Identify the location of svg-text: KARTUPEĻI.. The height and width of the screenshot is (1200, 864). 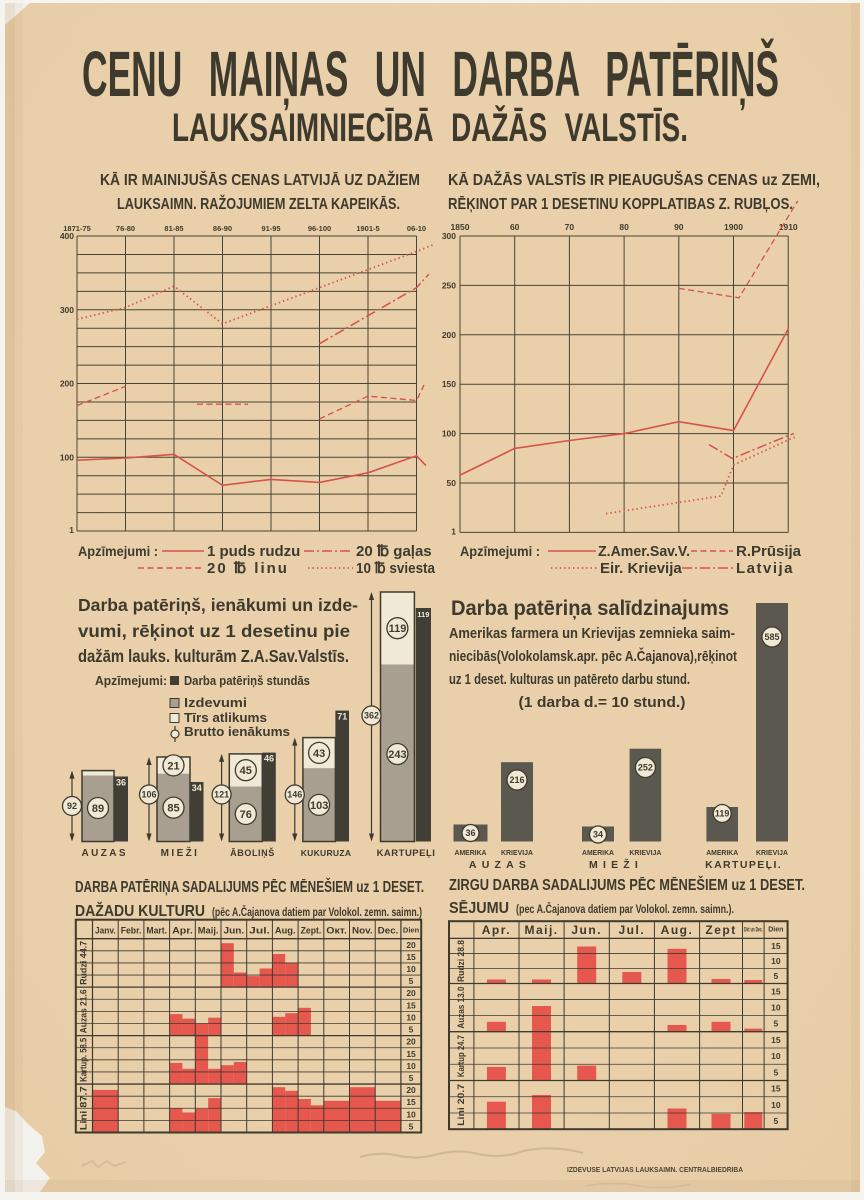
(743, 865).